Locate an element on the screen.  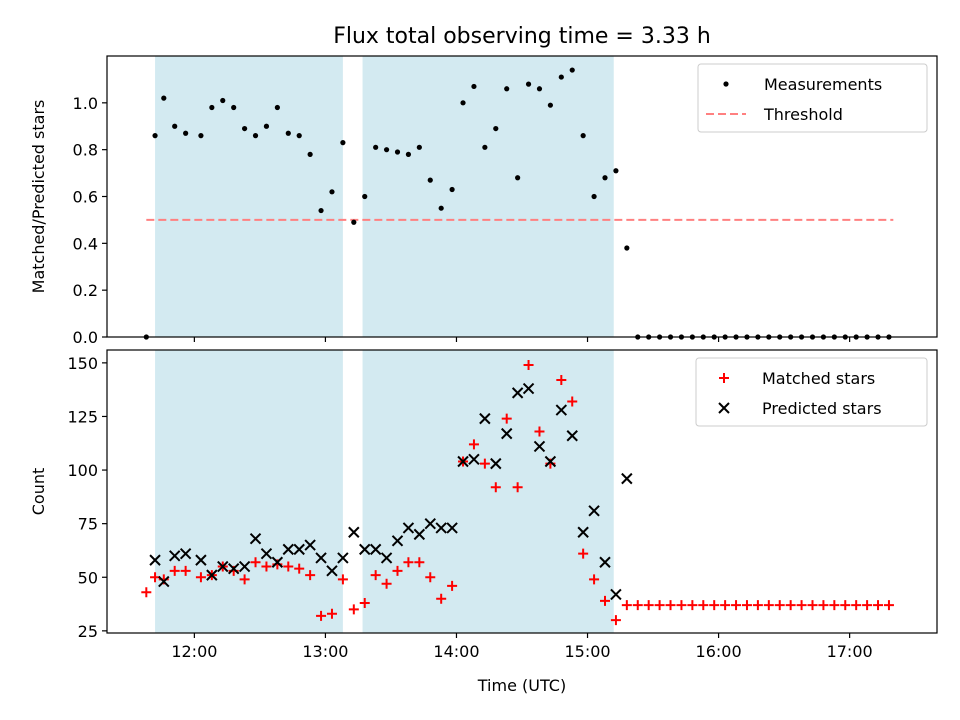
y-tick-label: 75 is located at coordinates (88, 524).